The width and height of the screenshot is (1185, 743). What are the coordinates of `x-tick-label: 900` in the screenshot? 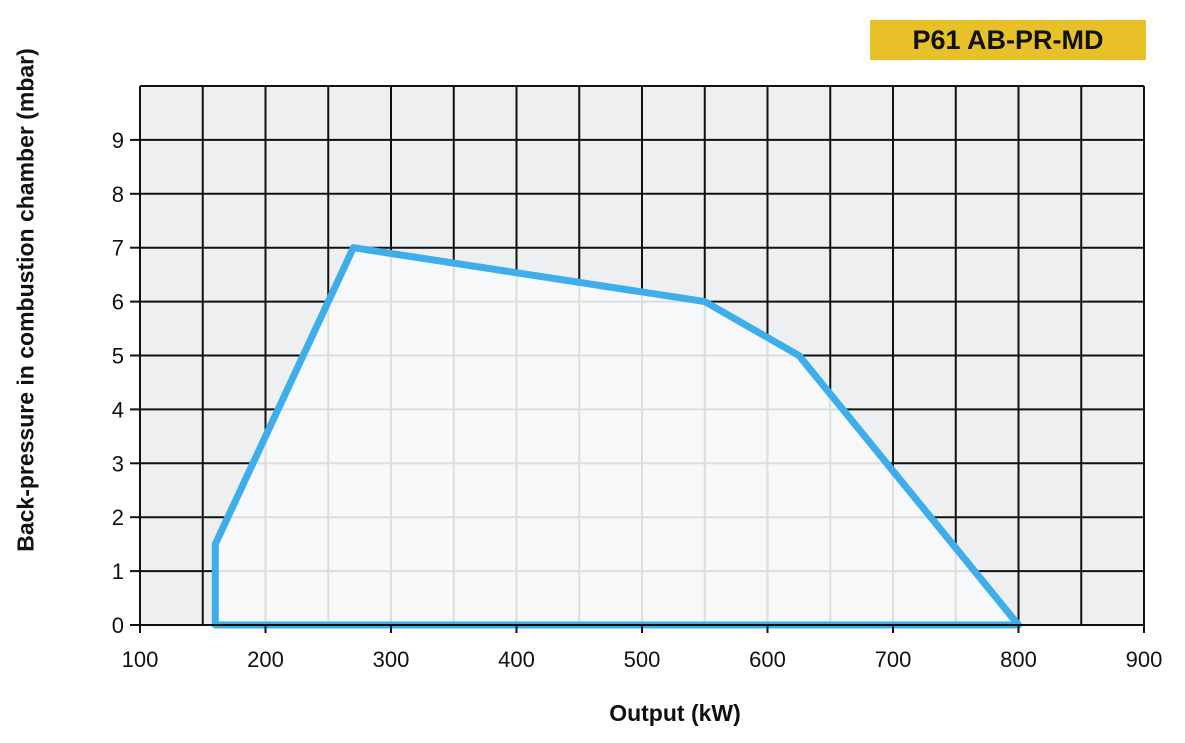 It's located at (1144, 659).